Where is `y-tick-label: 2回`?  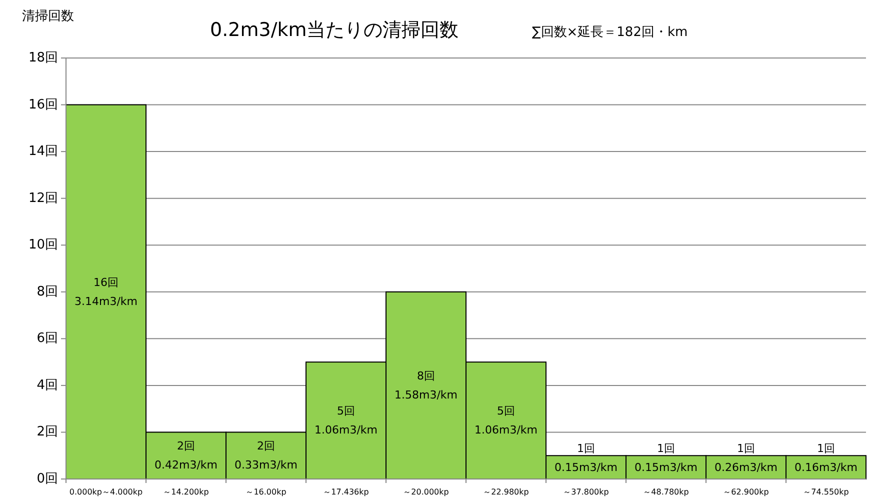 y-tick-label: 2回 is located at coordinates (47, 432).